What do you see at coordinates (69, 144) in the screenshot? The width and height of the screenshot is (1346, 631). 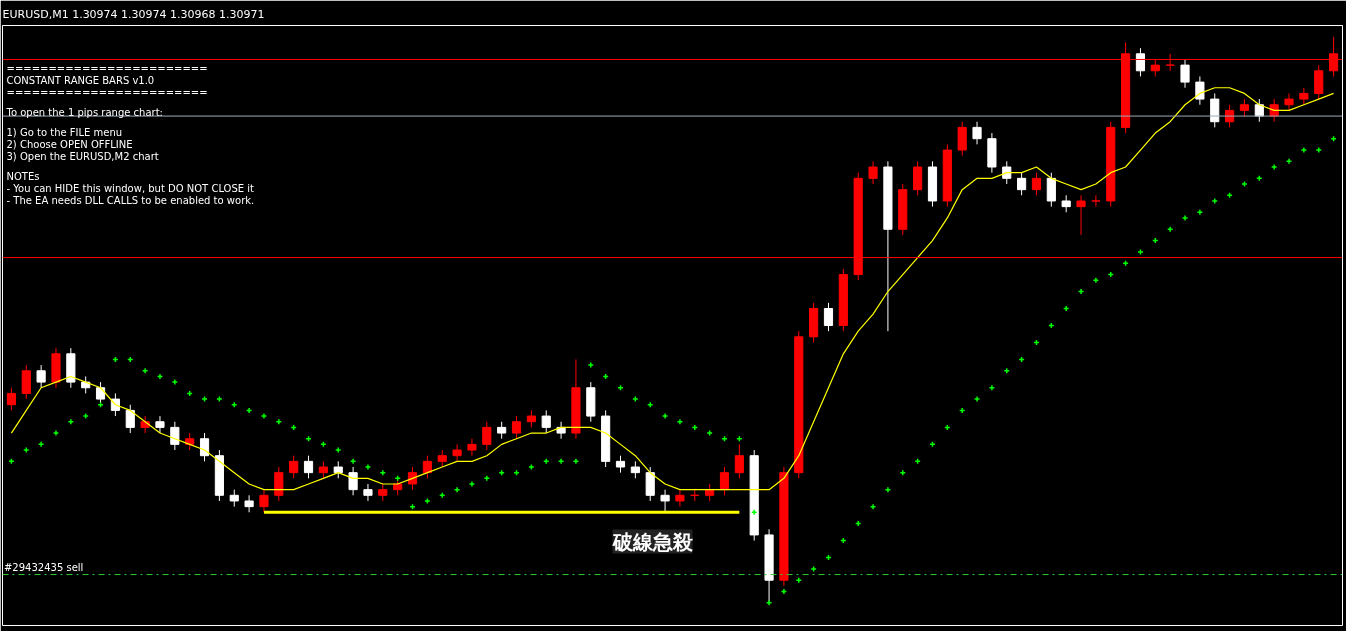 I see `annotation: 2) Choose OPEN OFFLINE` at bounding box center [69, 144].